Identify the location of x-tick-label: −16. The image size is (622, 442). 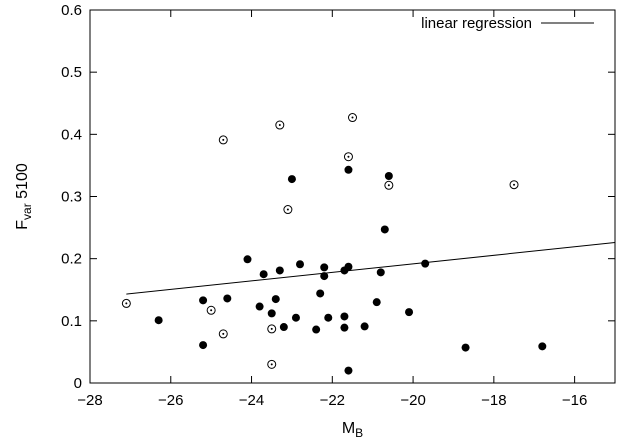
(574, 400).